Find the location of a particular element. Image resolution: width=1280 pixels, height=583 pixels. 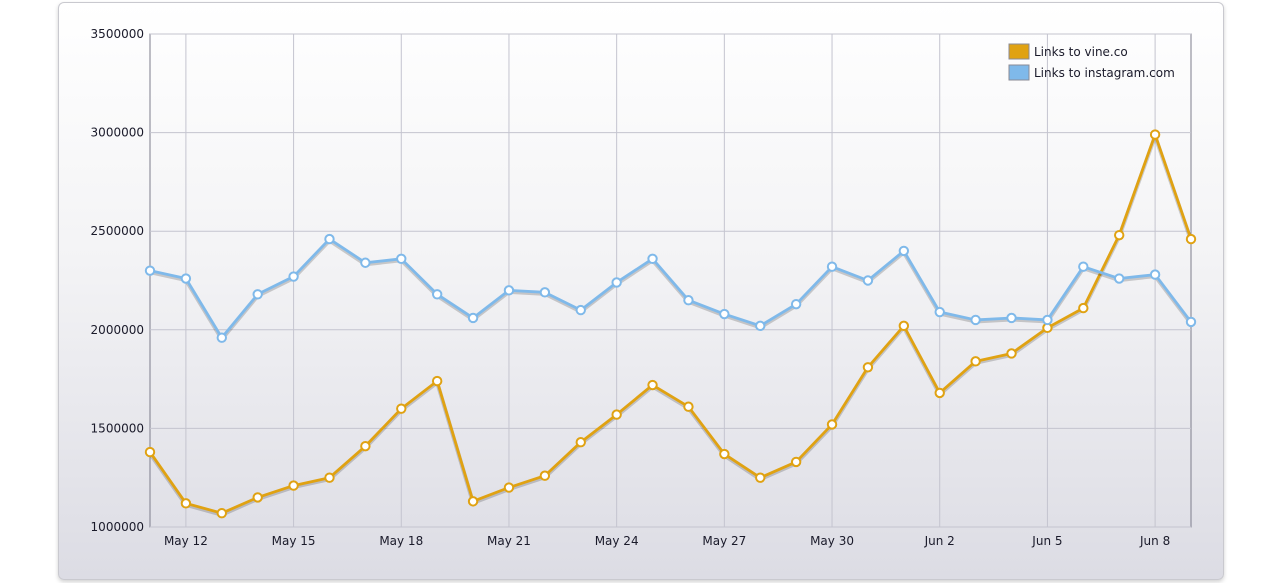

x-tick-label: Jun 8 is located at coordinates (1154, 541).